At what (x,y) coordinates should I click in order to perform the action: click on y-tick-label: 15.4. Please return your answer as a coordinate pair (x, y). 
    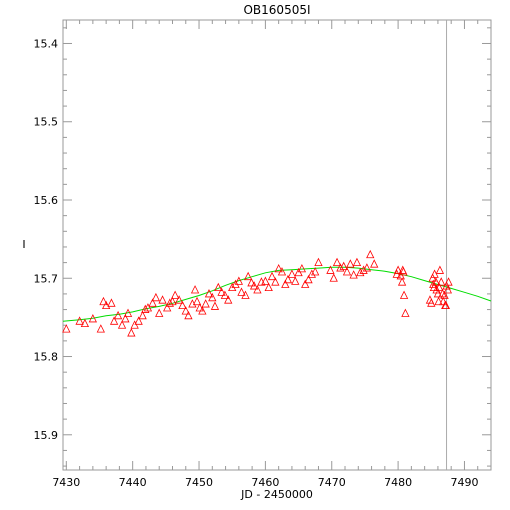
    Looking at the image, I should click on (46, 43).